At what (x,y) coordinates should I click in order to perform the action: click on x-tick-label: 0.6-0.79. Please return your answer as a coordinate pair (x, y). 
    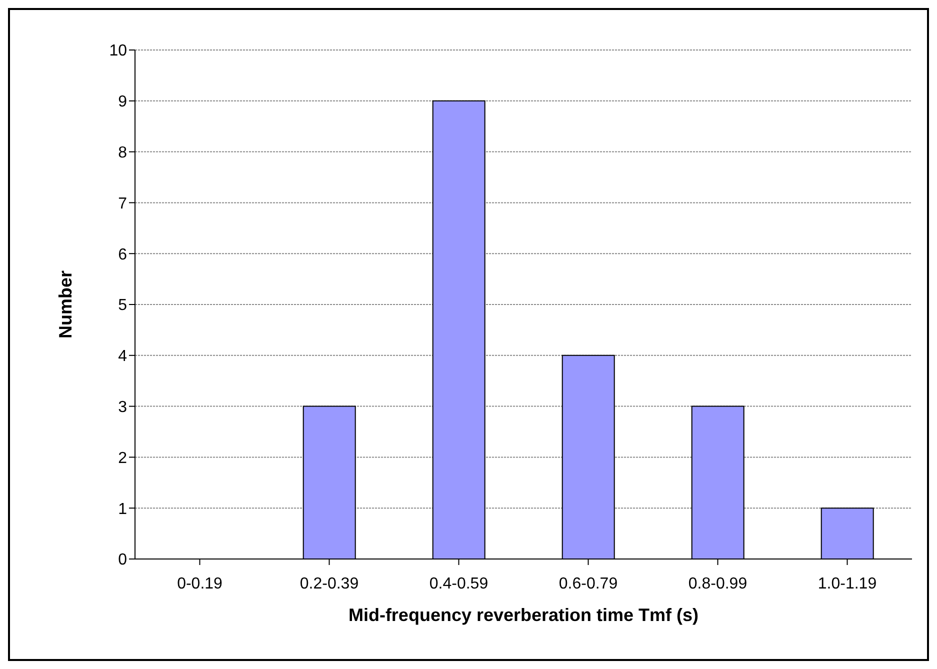
    Looking at the image, I should click on (588, 583).